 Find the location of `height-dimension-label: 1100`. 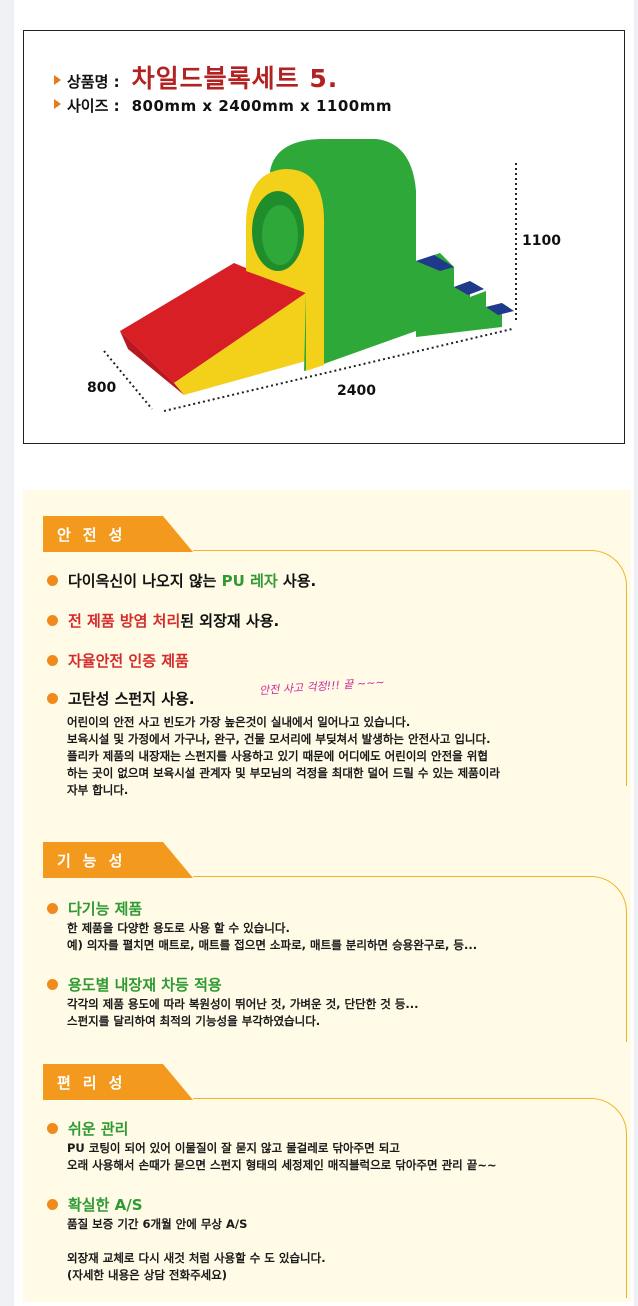

height-dimension-label: 1100 is located at coordinates (541, 241).